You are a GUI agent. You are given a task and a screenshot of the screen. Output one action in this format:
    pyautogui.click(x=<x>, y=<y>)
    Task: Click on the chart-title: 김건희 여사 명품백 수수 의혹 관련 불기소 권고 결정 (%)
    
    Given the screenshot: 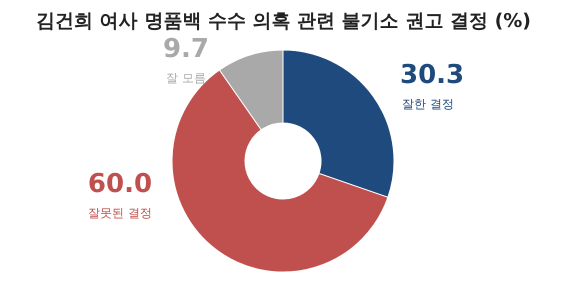 What is the action you would take?
    pyautogui.click(x=283, y=21)
    